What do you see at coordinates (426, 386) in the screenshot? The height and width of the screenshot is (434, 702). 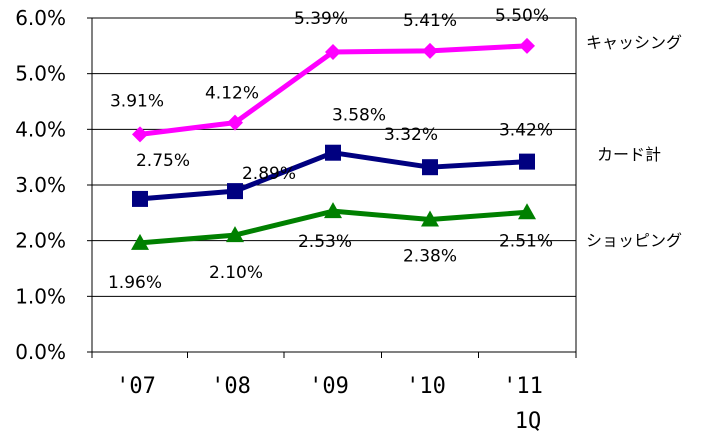 I see `x-tick-label: '10` at bounding box center [426, 386].